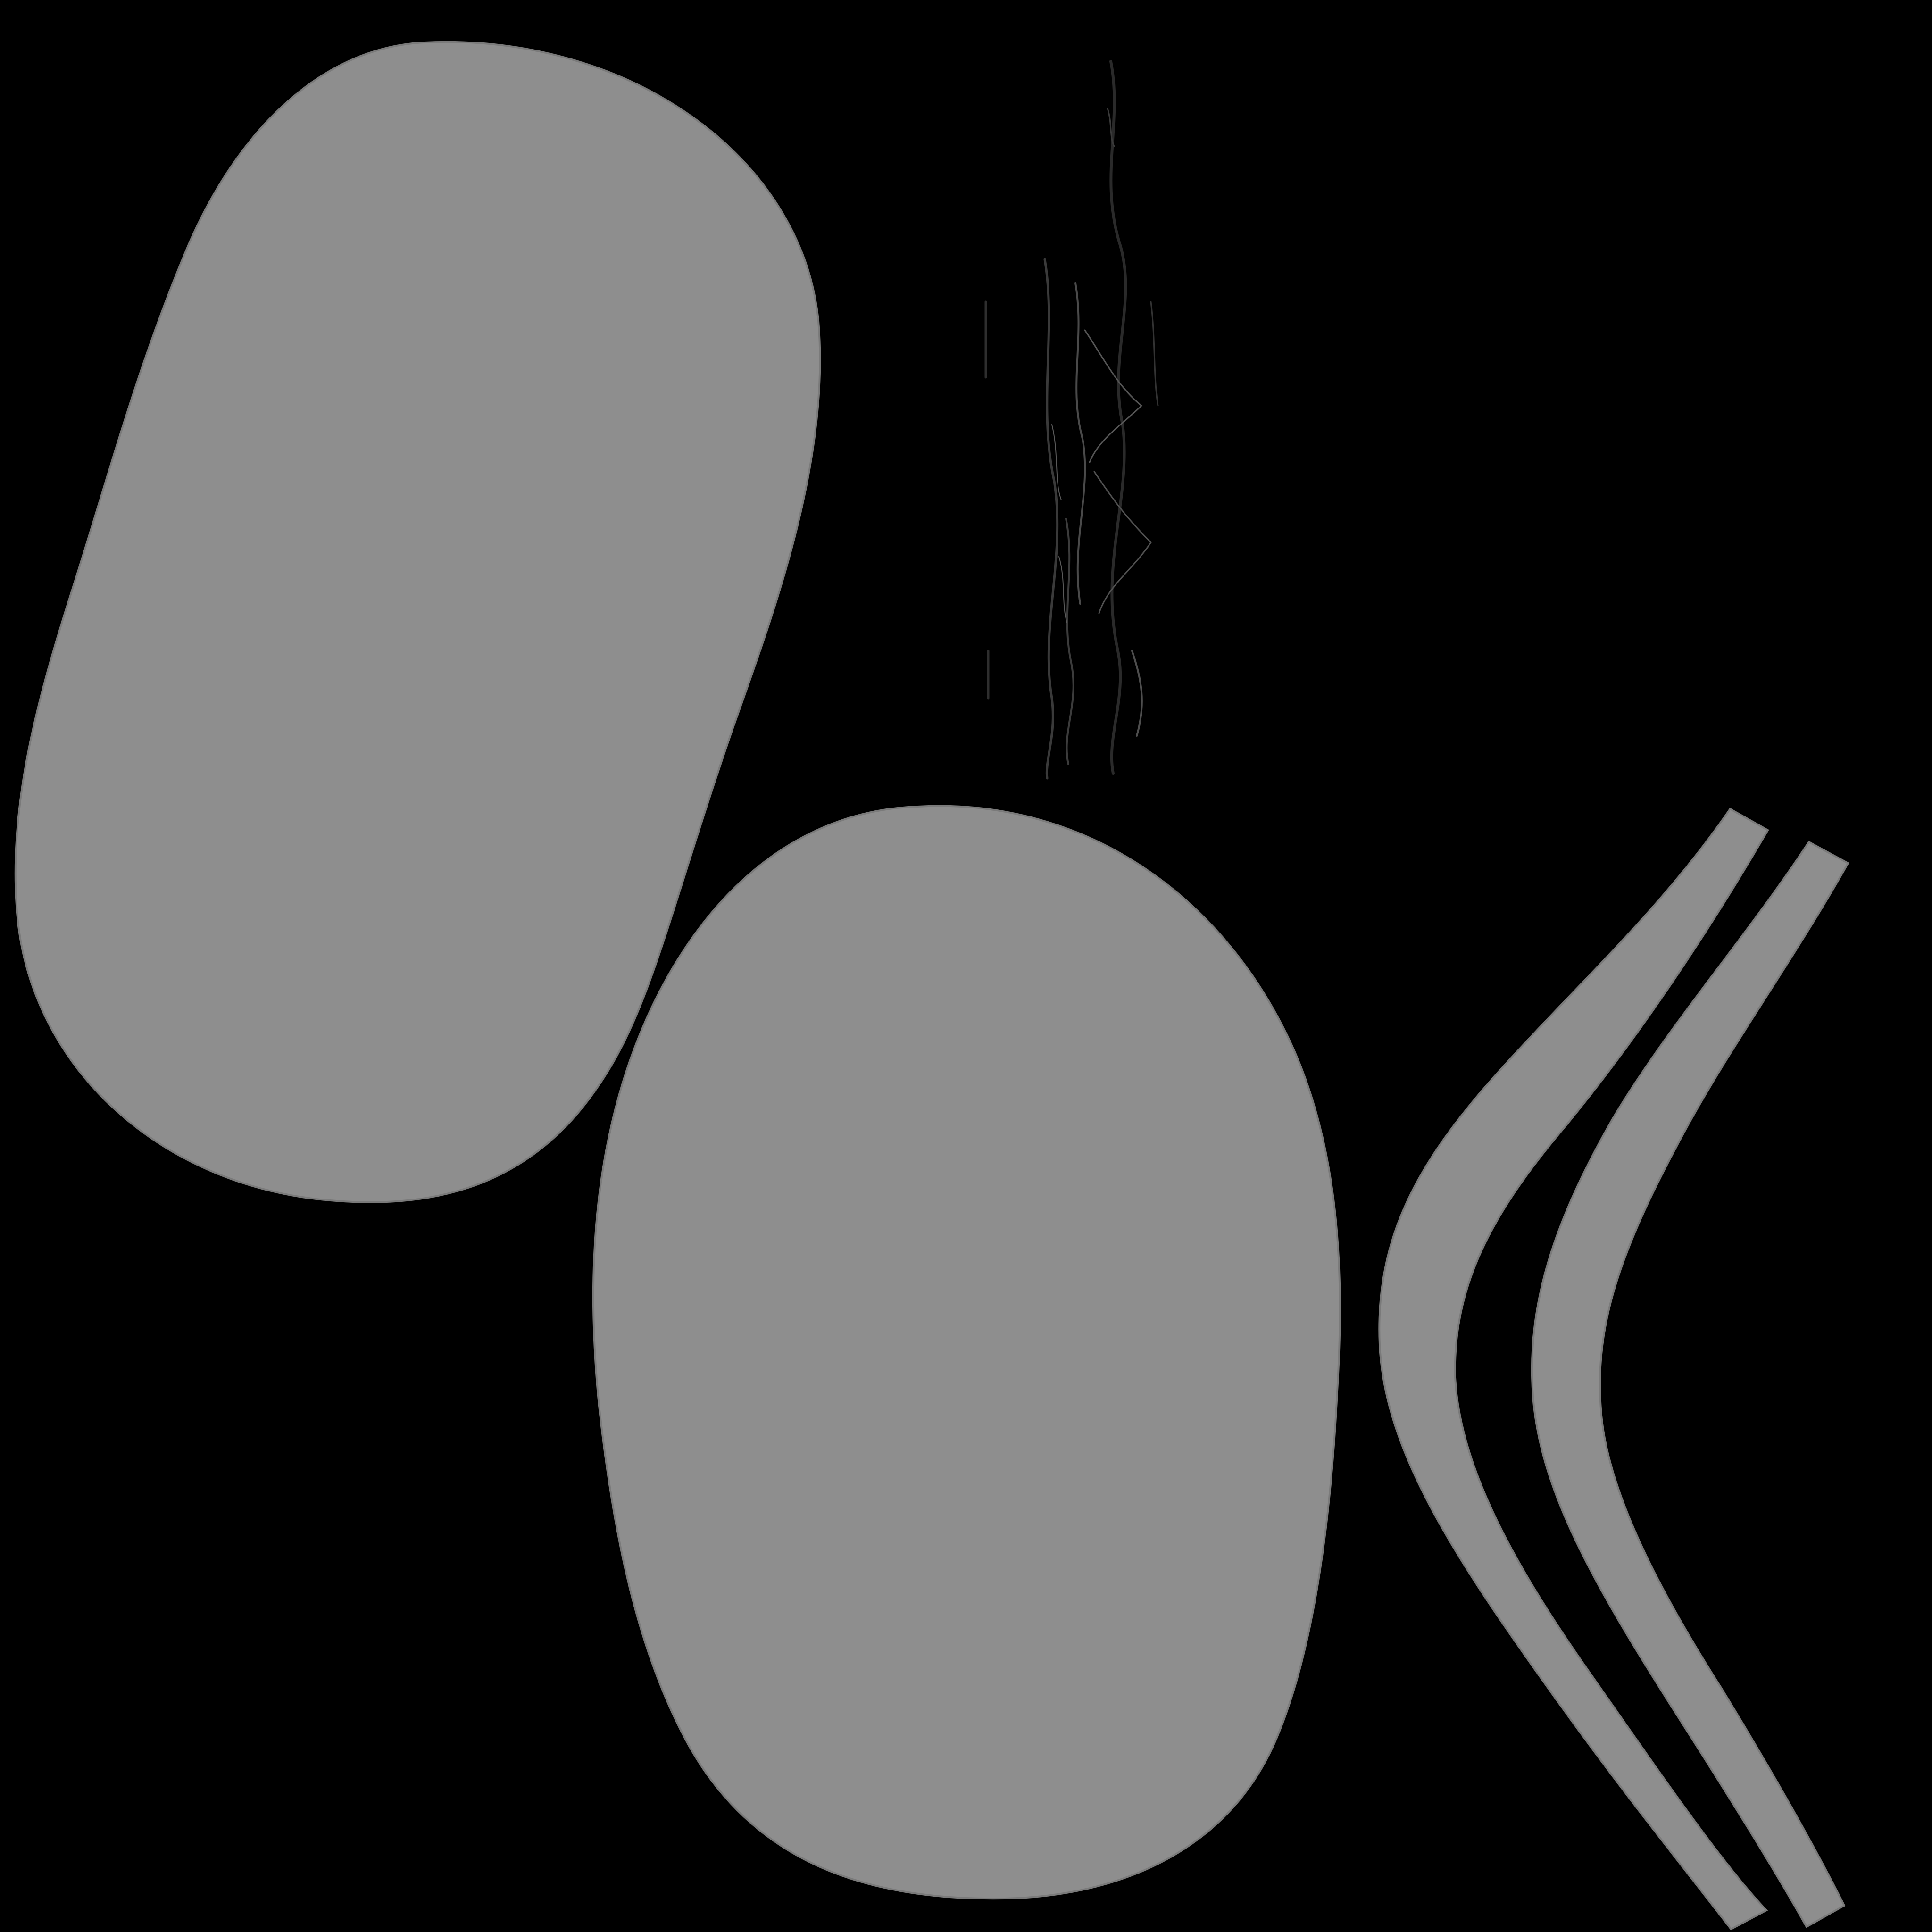  I want to click on curved-strip-left, so click(1574, 1370).